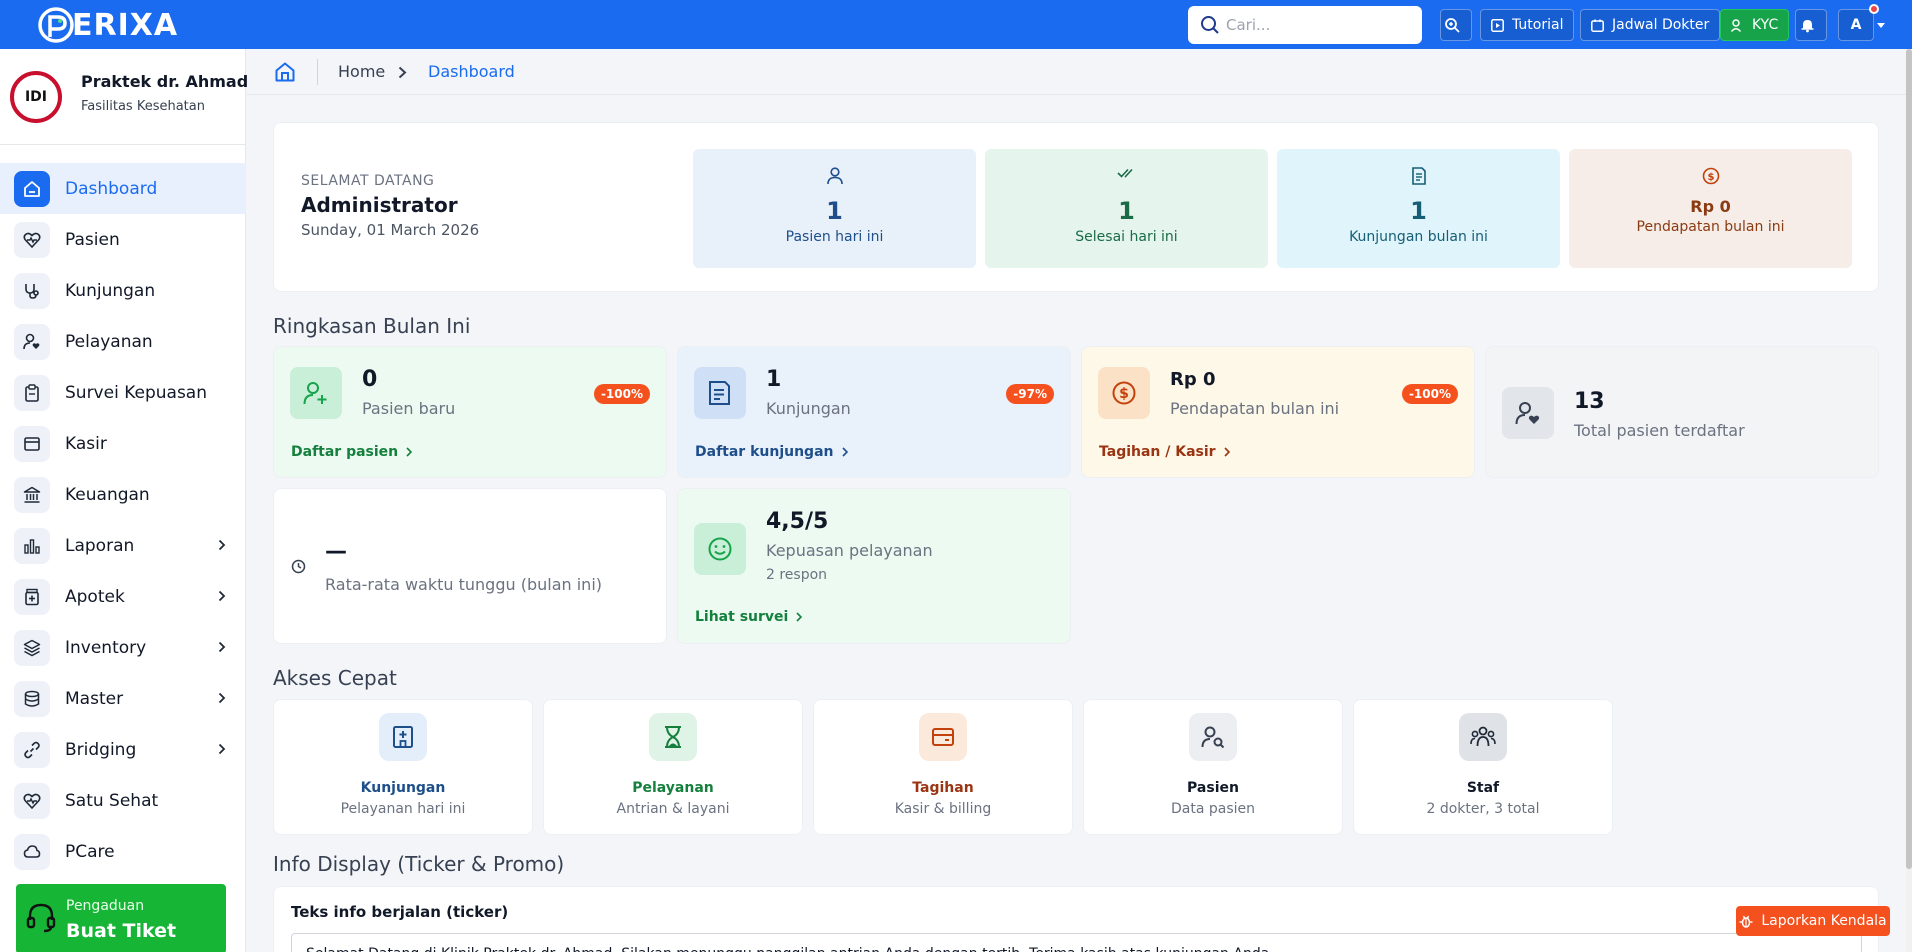  I want to click on sidebar-item-dashboard: Dashboard, so click(123, 188).